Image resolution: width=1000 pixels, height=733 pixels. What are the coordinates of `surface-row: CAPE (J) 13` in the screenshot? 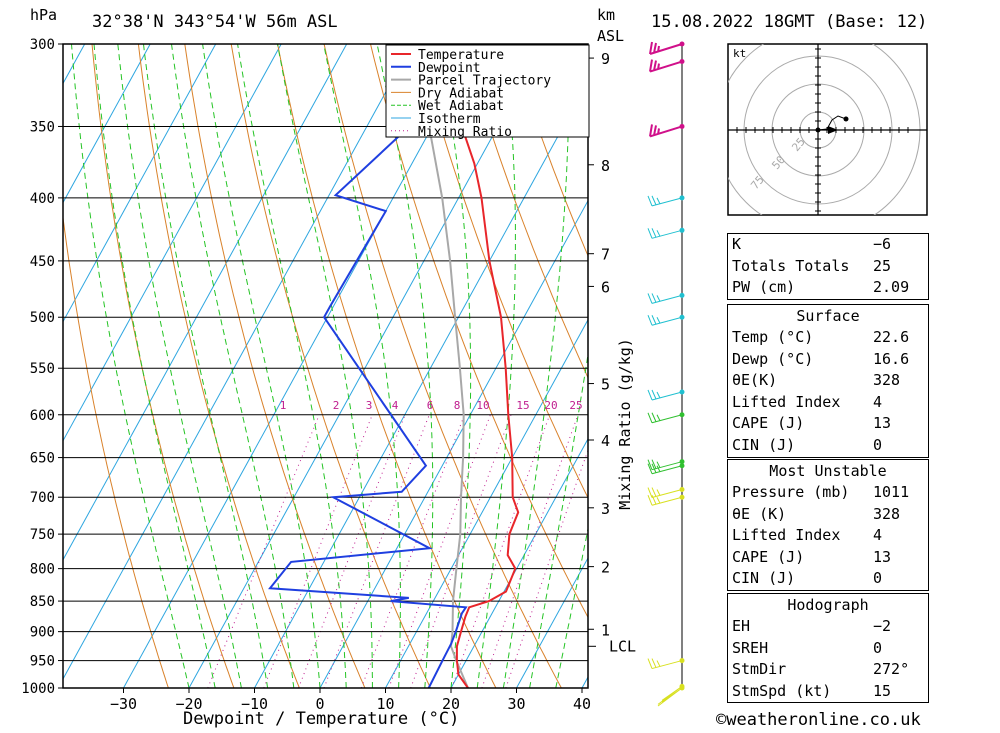 It's located at (828, 424).